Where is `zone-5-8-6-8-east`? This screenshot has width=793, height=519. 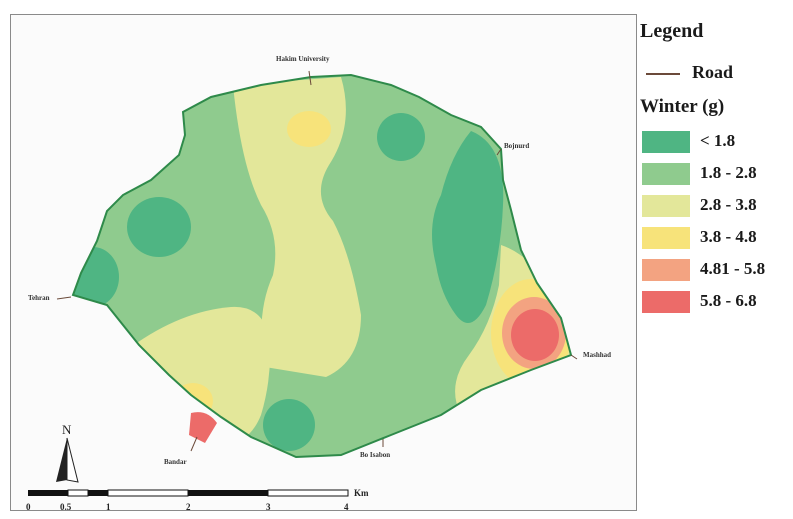 zone-5-8-6-8-east is located at coordinates (535, 335).